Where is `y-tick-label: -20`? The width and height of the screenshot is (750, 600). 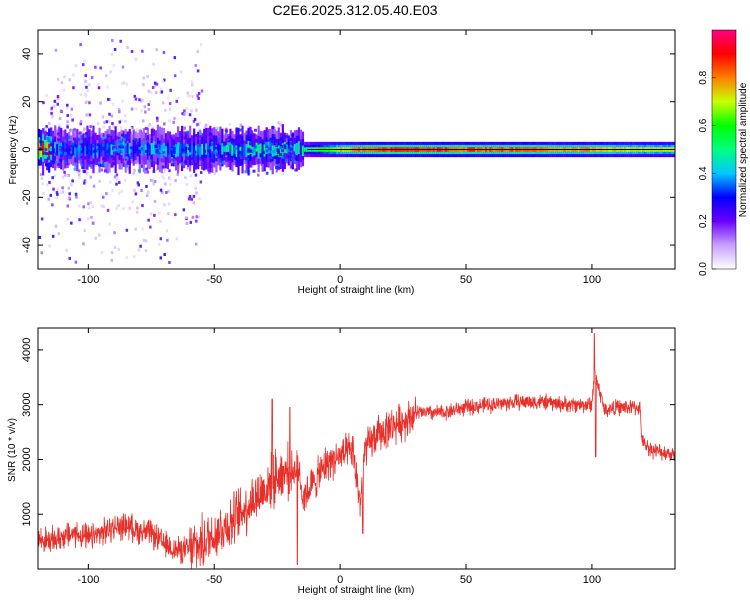 y-tick-label: -20 is located at coordinates (27, 197).